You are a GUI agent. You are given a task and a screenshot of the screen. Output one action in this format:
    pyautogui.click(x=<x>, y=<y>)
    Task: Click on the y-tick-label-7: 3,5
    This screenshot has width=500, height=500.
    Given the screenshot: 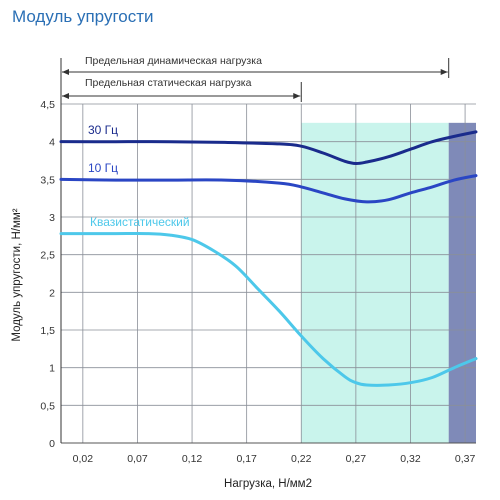 What is the action you would take?
    pyautogui.click(x=47, y=180)
    